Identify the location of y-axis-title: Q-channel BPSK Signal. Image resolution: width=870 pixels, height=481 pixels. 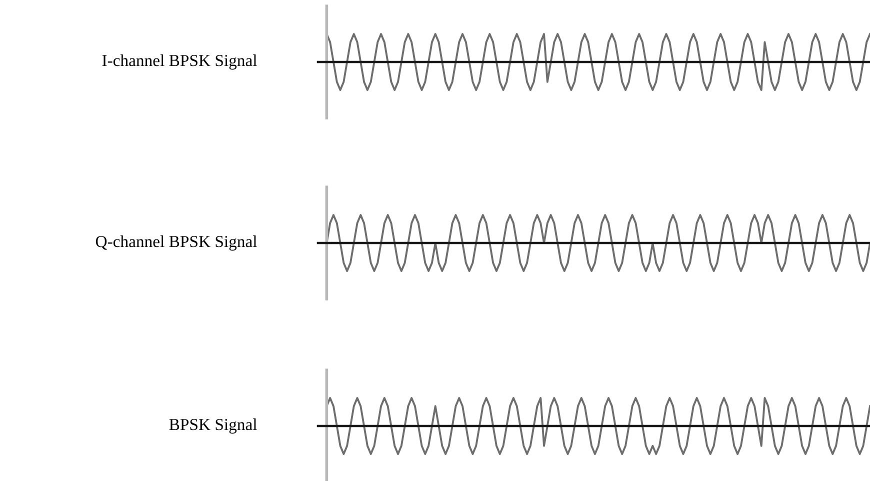
(176, 243).